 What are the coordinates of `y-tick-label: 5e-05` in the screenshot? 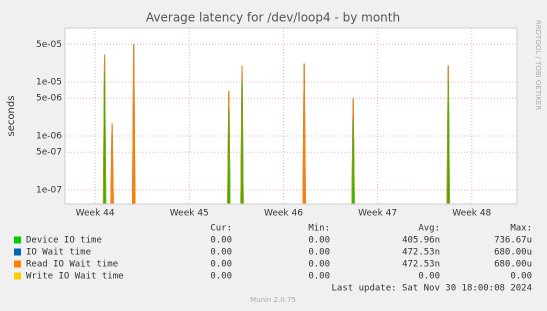 It's located at (49, 45).